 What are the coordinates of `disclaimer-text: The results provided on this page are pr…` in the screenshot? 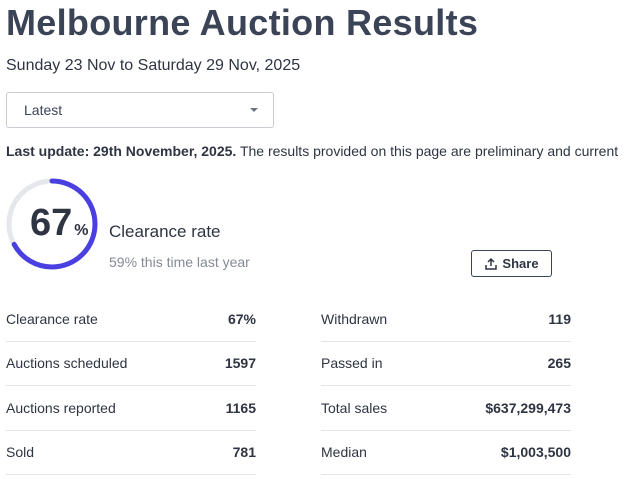 It's located at (427, 151).